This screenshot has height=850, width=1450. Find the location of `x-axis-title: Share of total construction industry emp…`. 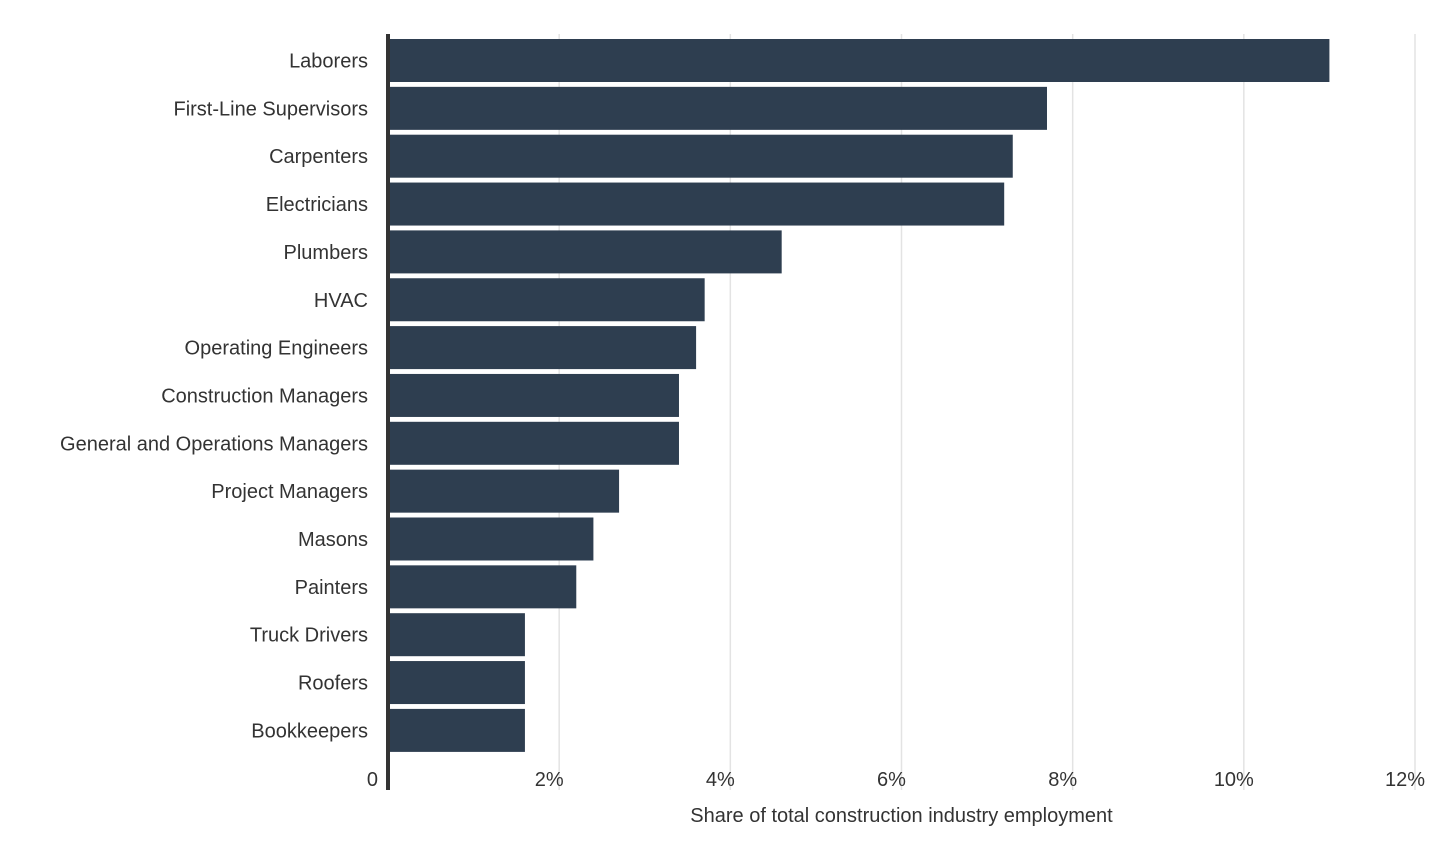

x-axis-title: Share of total construction industry emp… is located at coordinates (901, 816).